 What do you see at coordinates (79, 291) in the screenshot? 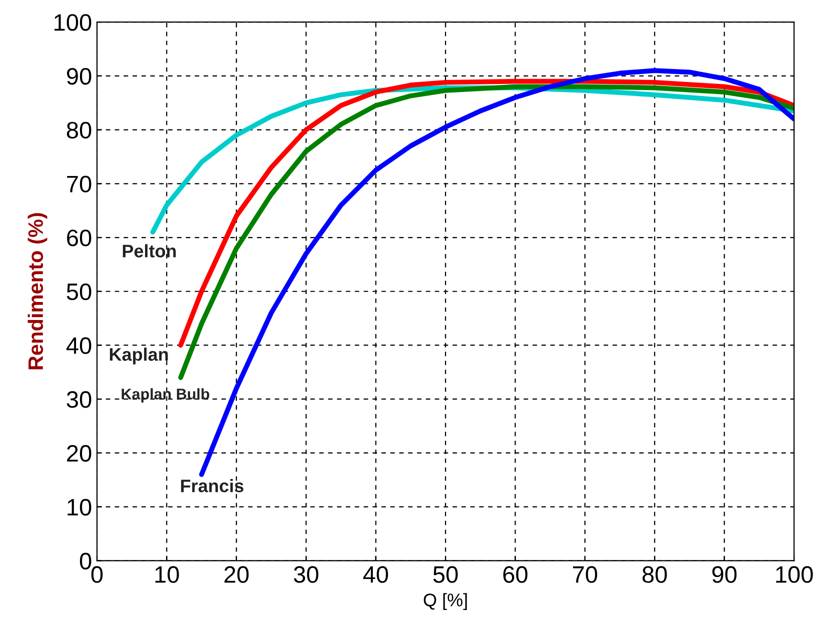
I see `y-tick-label: 50` at bounding box center [79, 291].